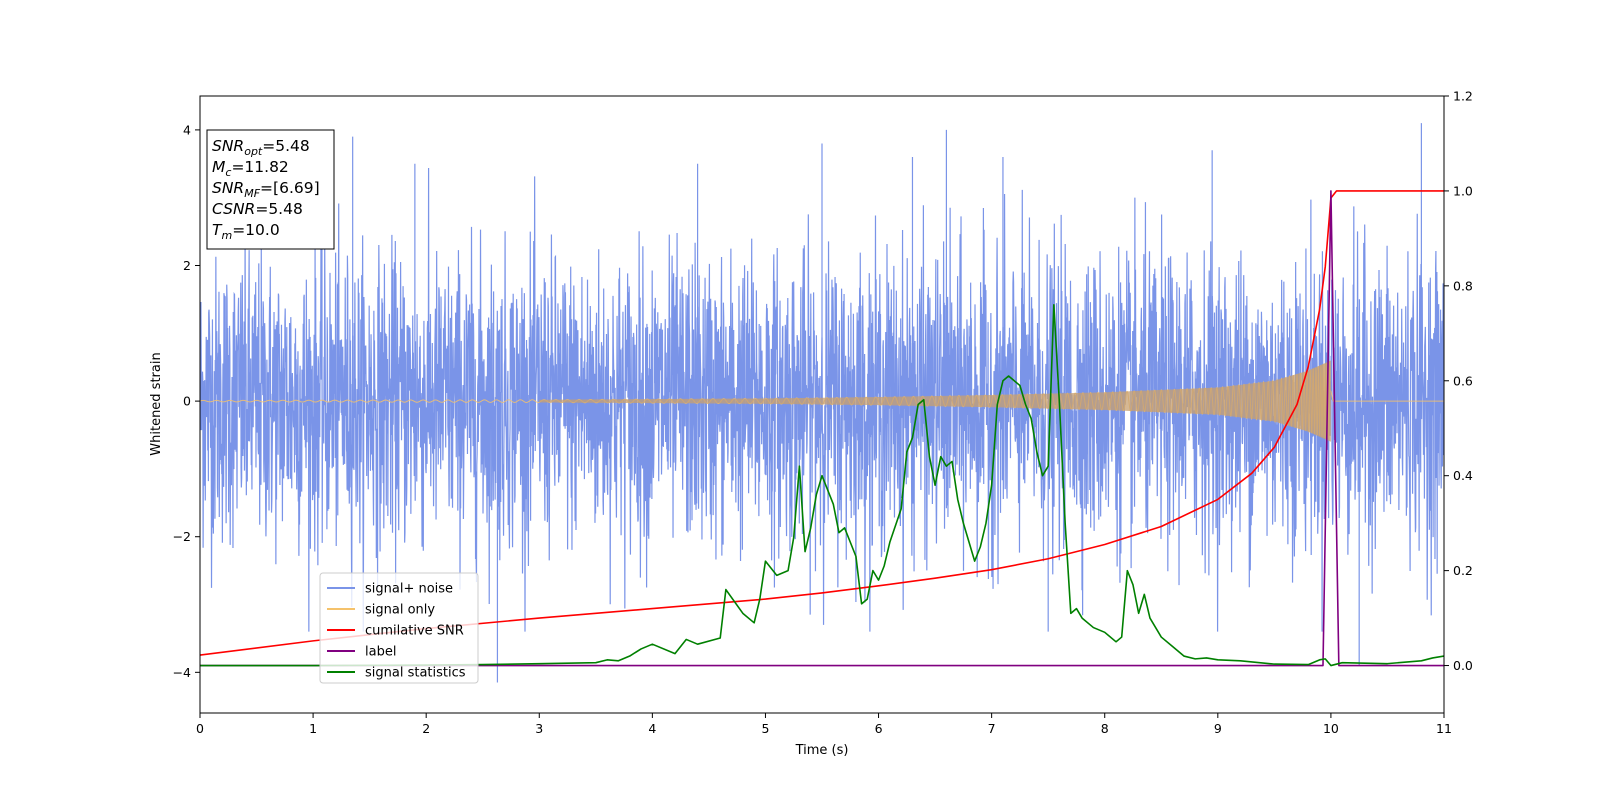  Describe the element at coordinates (266, 189) in the screenshot. I see `annotation-line: SNRMF=[6.69]` at that location.